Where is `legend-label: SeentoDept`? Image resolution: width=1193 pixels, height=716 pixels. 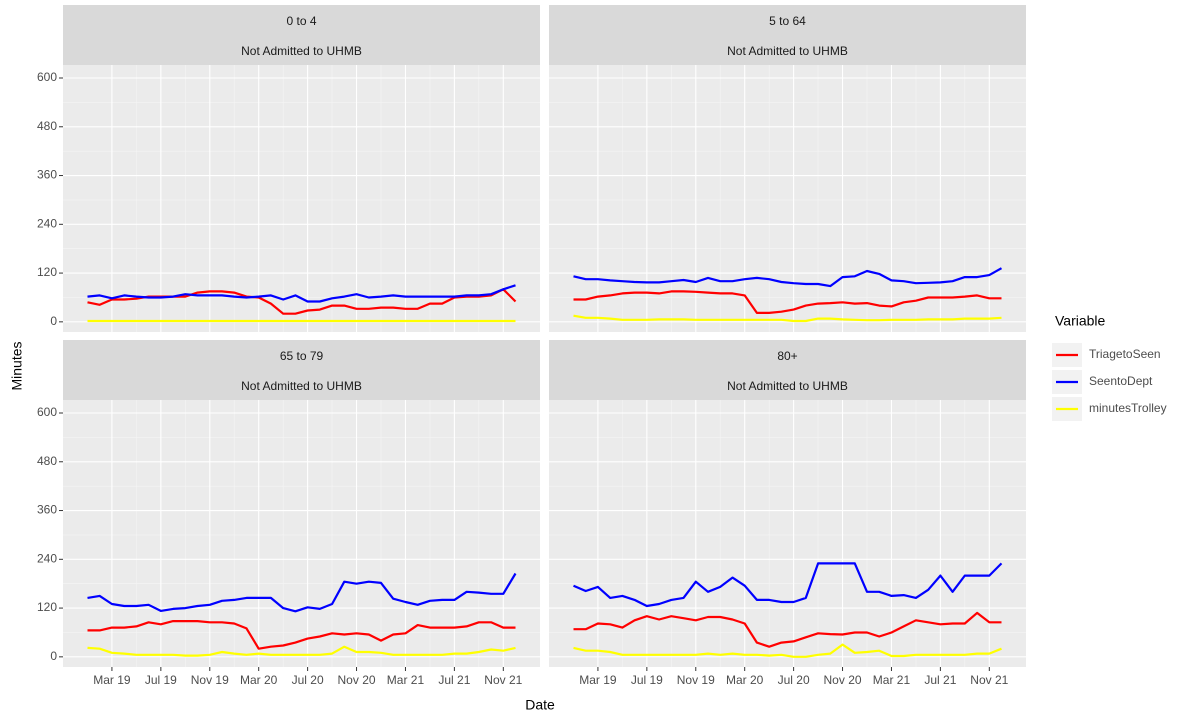 legend-label: SeentoDept is located at coordinates (1121, 381).